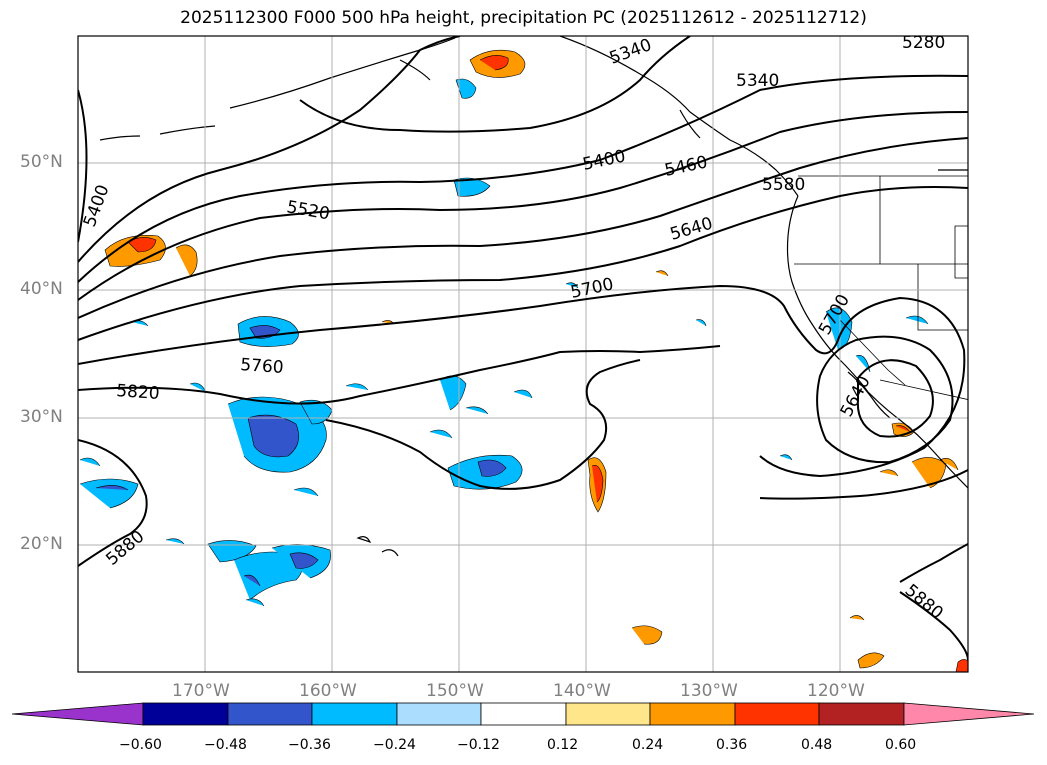  What do you see at coordinates (308, 210) in the screenshot?
I see `contour-label: 5520` at bounding box center [308, 210].